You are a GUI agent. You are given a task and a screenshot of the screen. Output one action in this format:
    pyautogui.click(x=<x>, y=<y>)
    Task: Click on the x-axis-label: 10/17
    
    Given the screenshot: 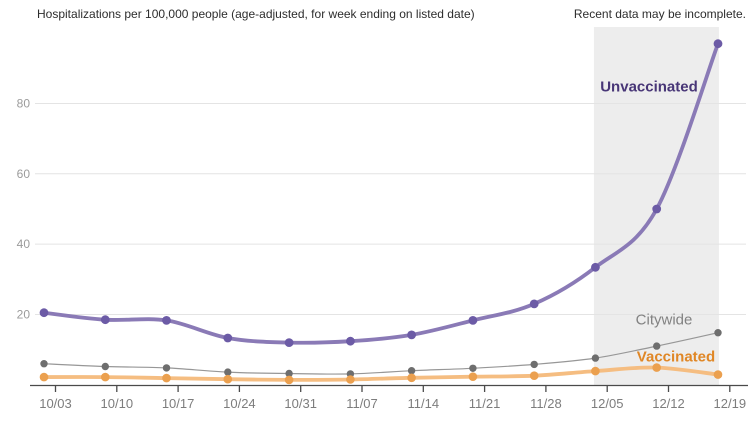 What is the action you would take?
    pyautogui.click(x=178, y=403)
    